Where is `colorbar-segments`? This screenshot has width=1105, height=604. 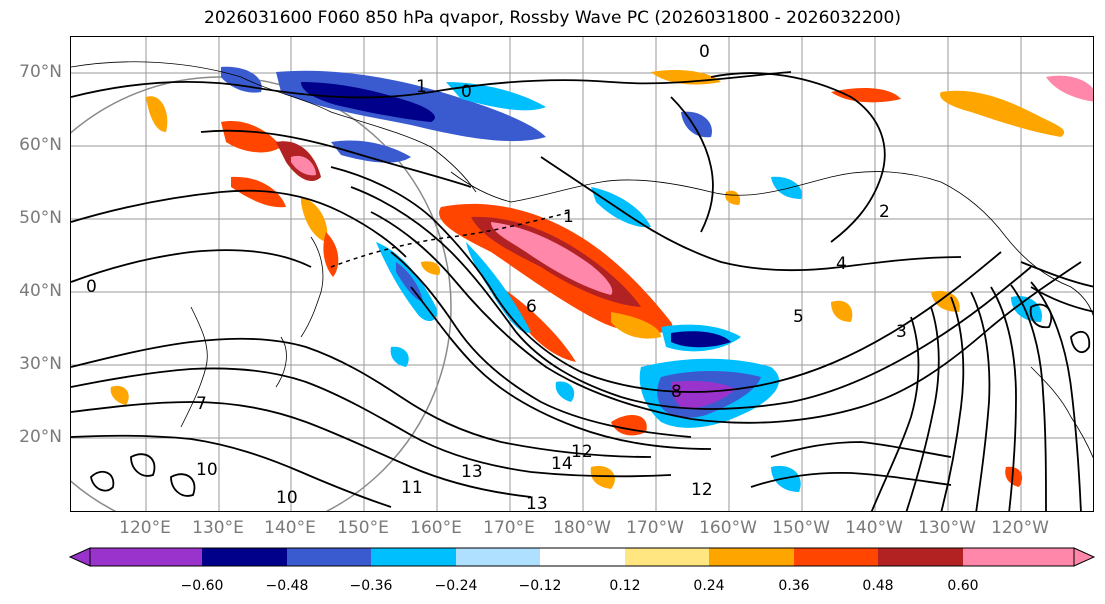
colorbar-segments is located at coordinates (582, 557).